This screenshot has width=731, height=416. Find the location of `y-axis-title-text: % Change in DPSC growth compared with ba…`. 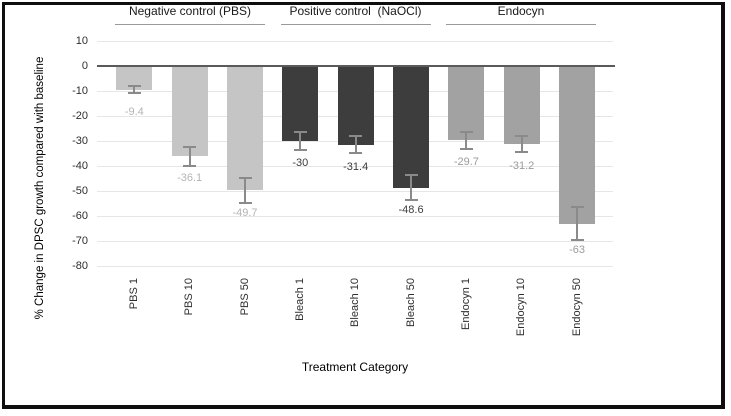

y-axis-title-text: % Change in DPSC growth compared with ba… is located at coordinates (40, 187).